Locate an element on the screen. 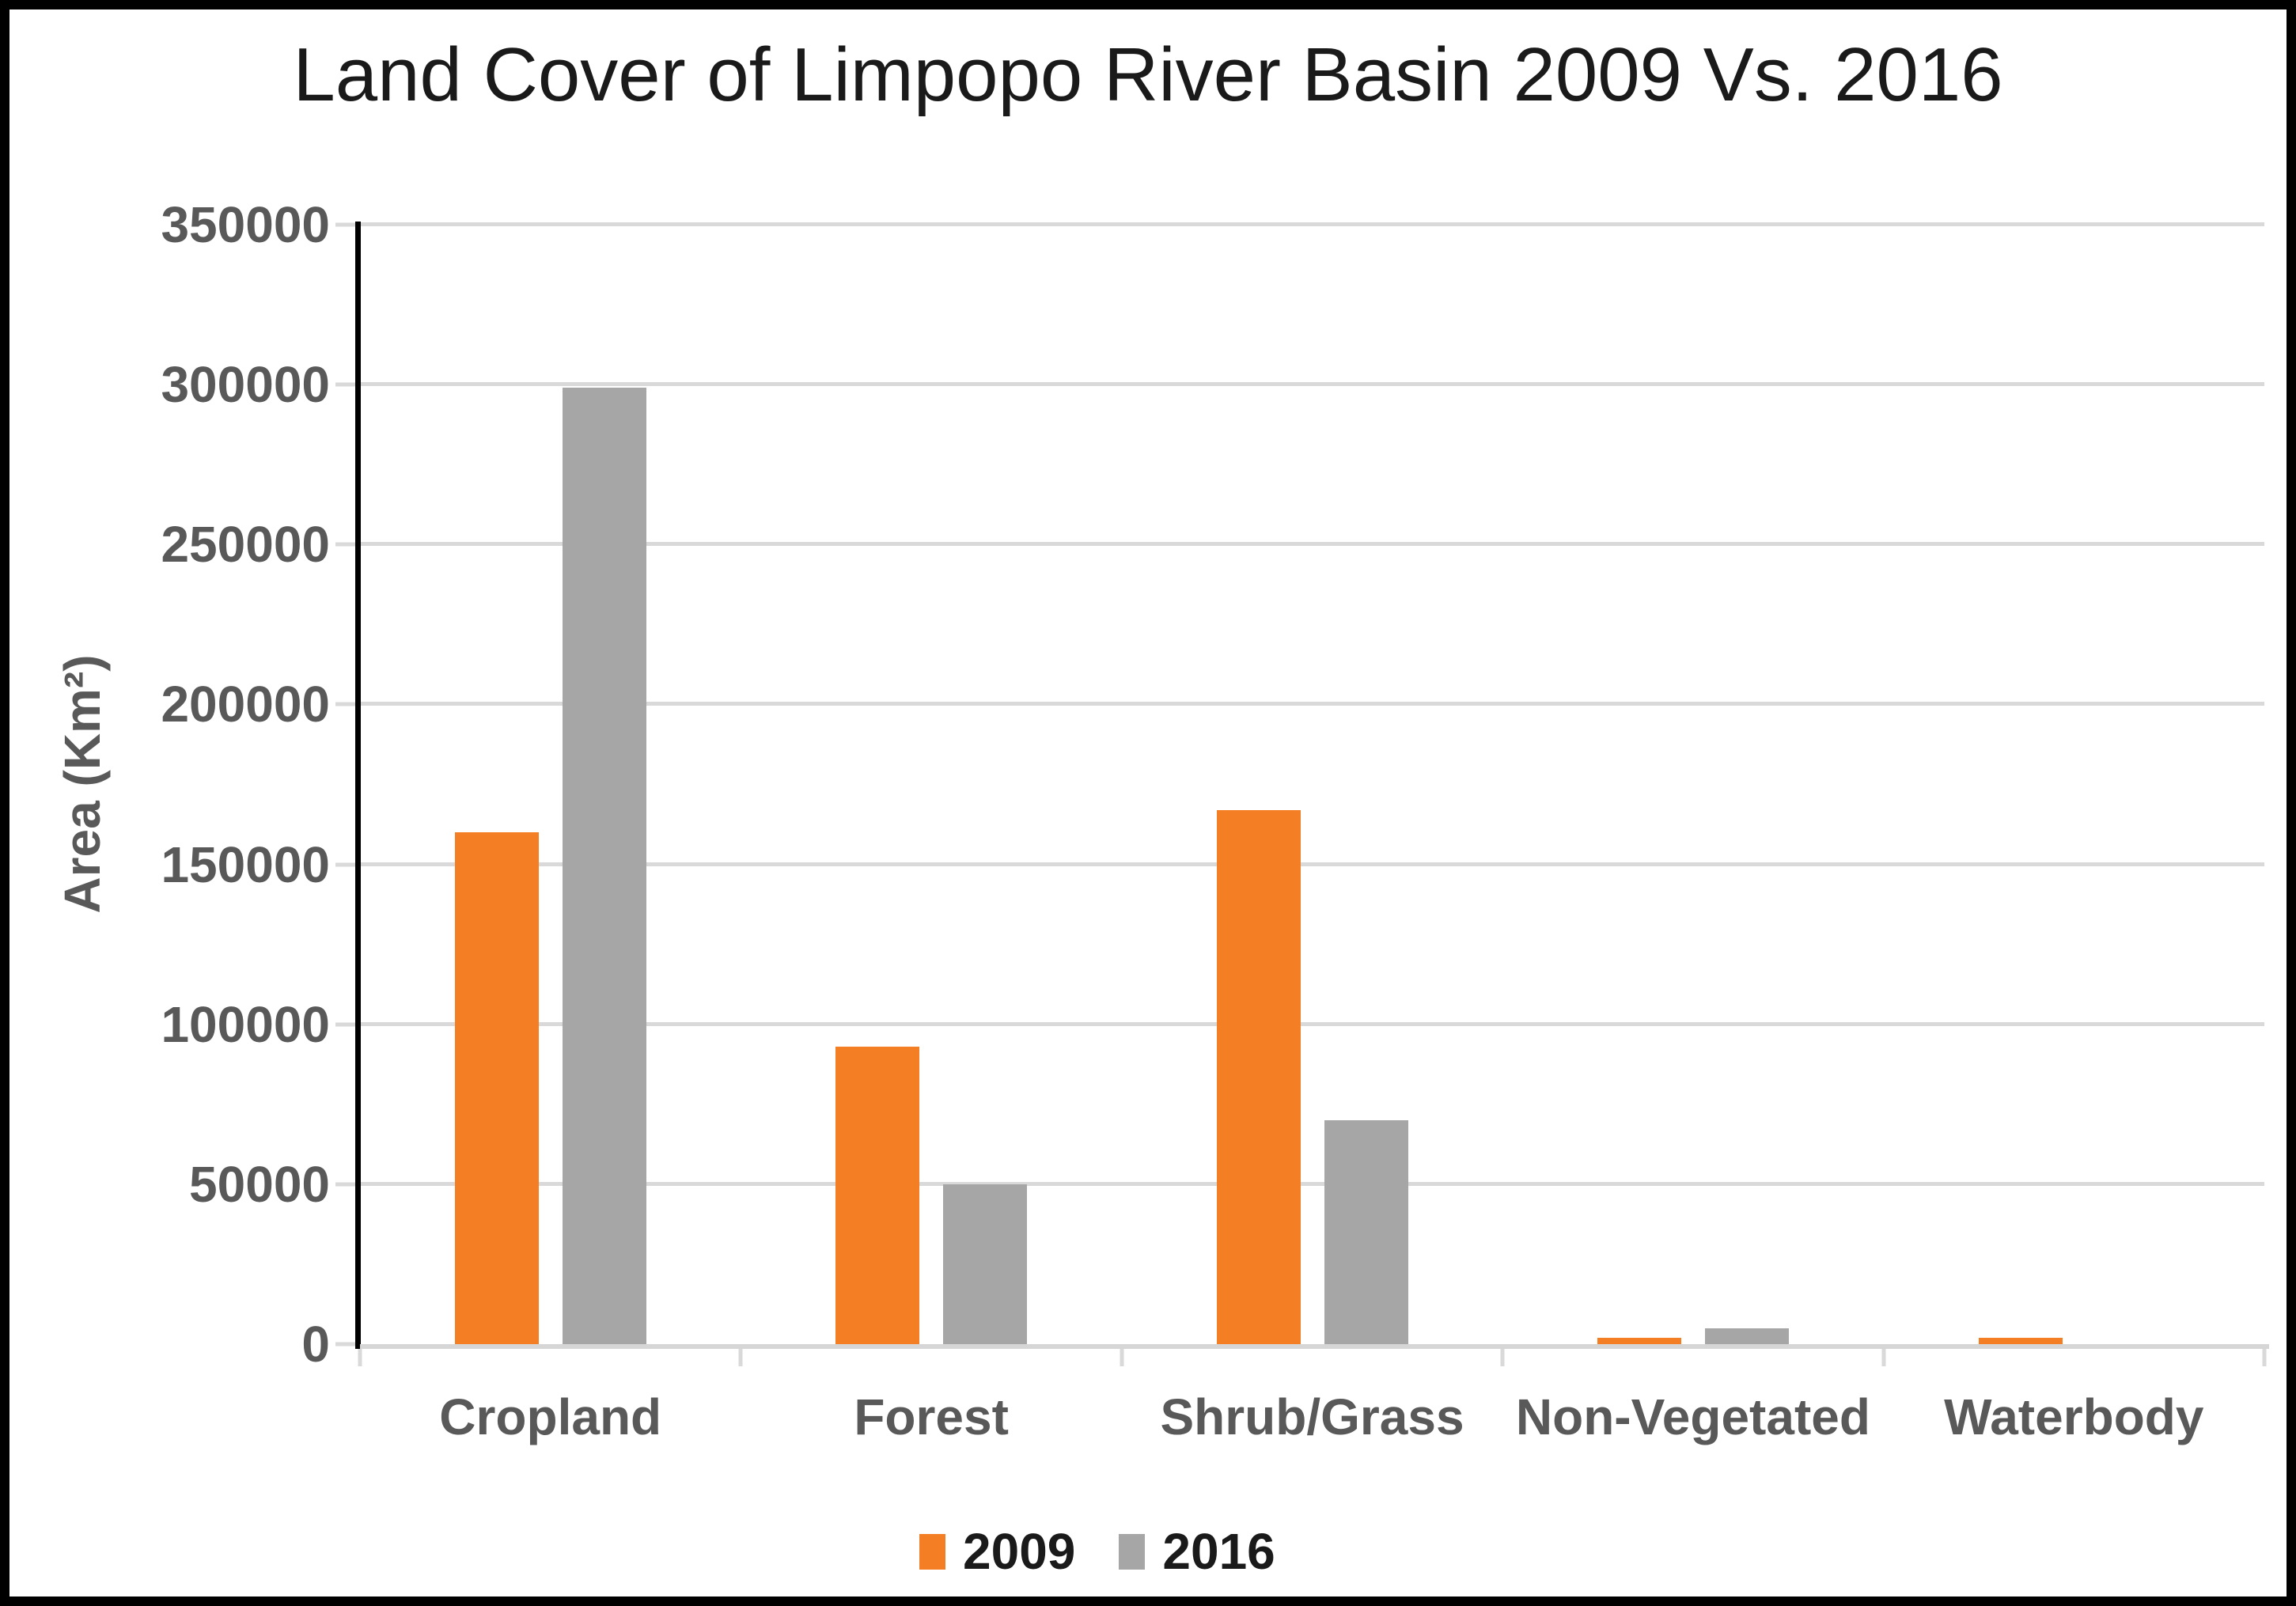  x-axis-ticks is located at coordinates (1312, 1357).